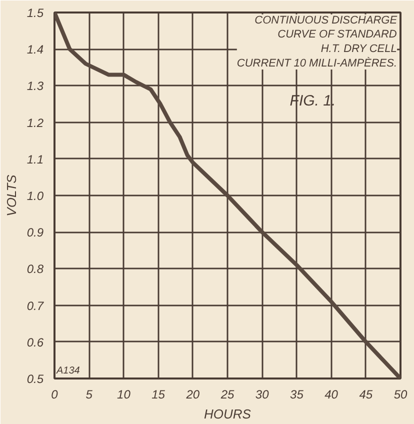  Describe the element at coordinates (331, 395) in the screenshot. I see `x-tick-label: 40` at that location.